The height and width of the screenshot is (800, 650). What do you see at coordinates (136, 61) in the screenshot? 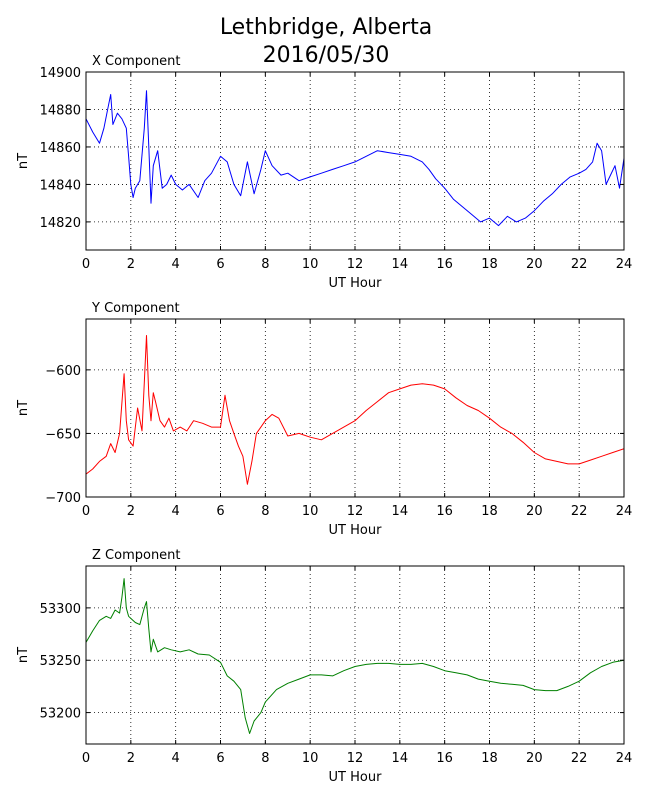
I see `panel-subtitle: X Component` at bounding box center [136, 61].